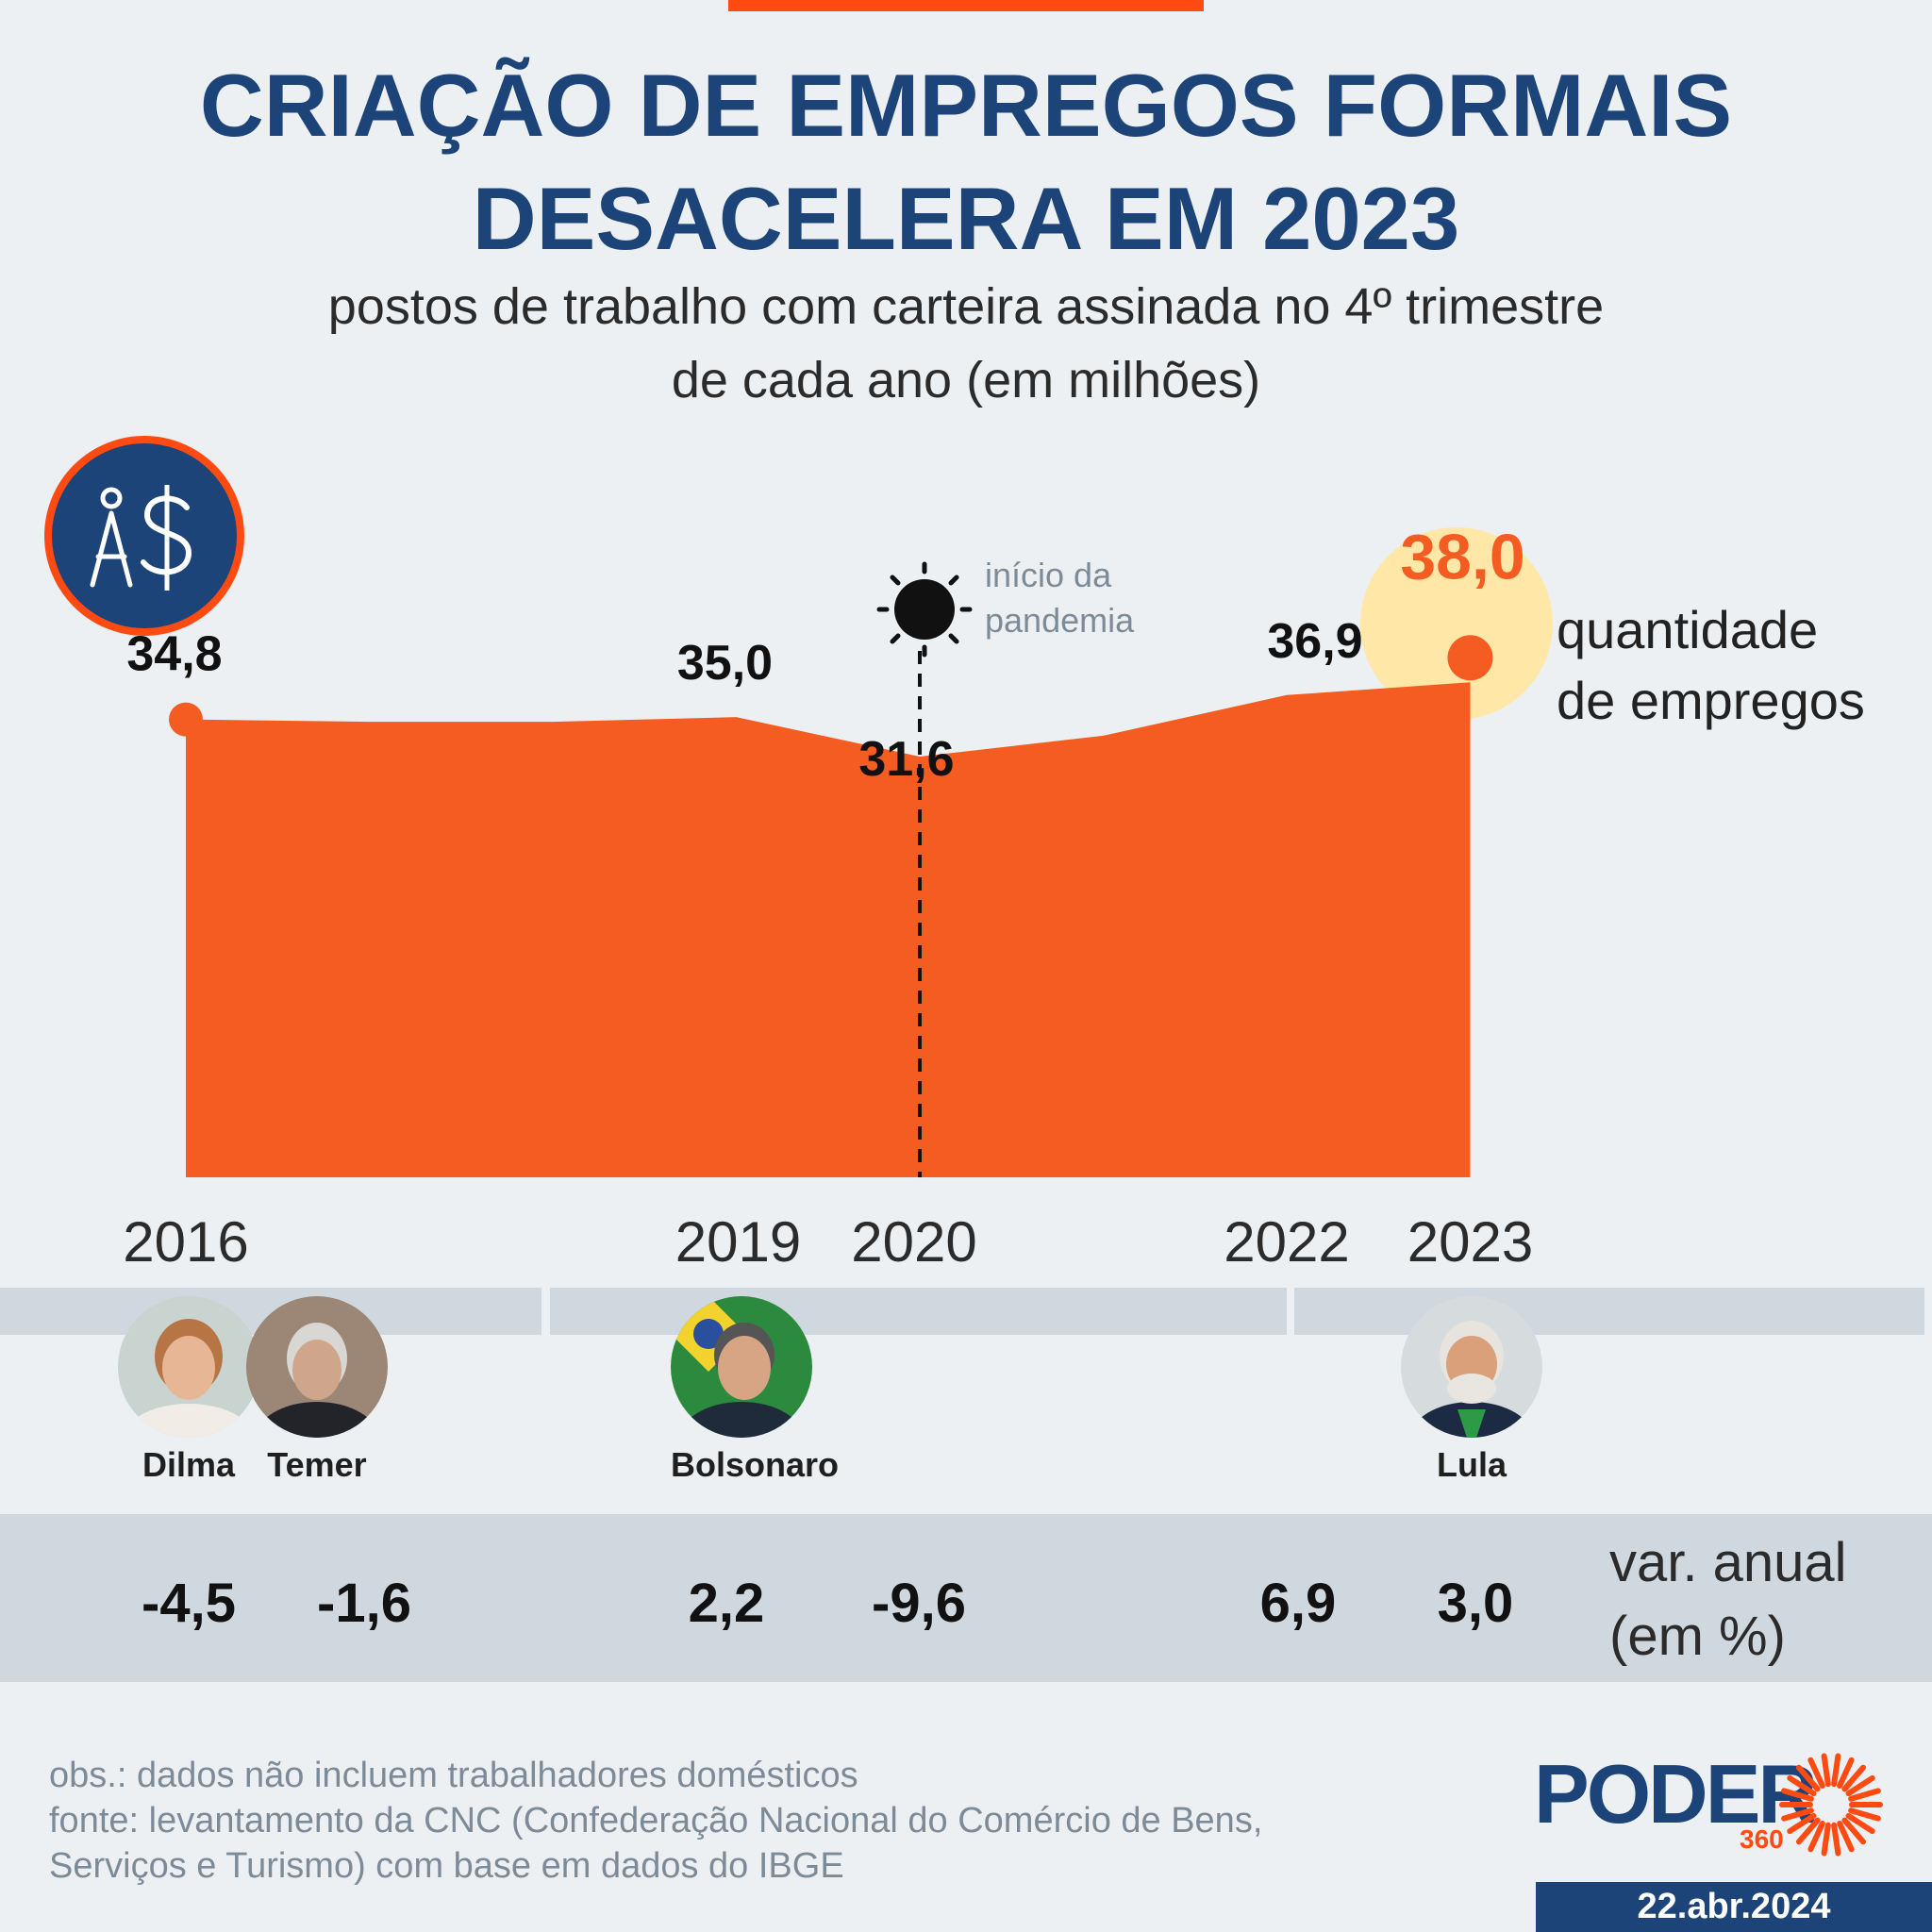  What do you see at coordinates (1287, 1242) in the screenshot?
I see `x-tick-2022: 2022` at bounding box center [1287, 1242].